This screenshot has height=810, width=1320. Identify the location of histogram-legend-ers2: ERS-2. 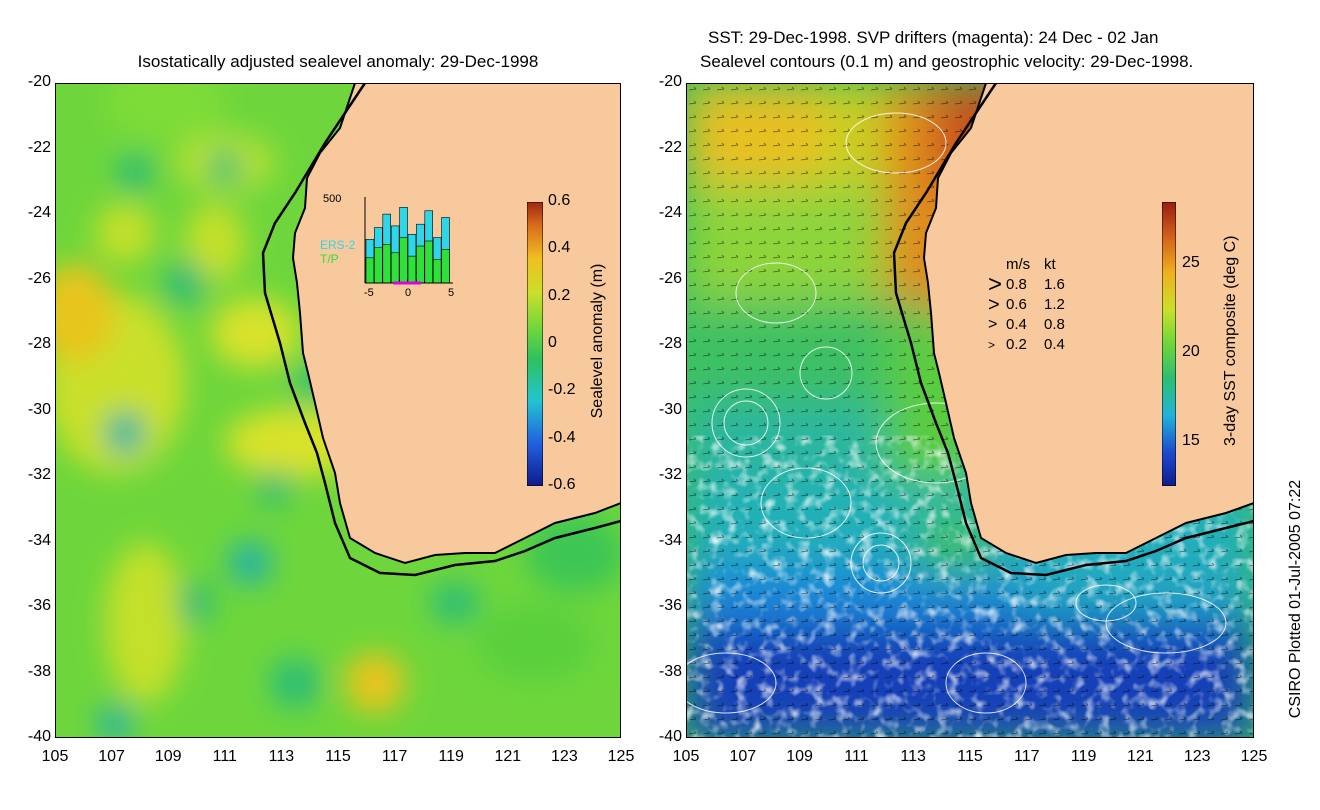
(338, 245).